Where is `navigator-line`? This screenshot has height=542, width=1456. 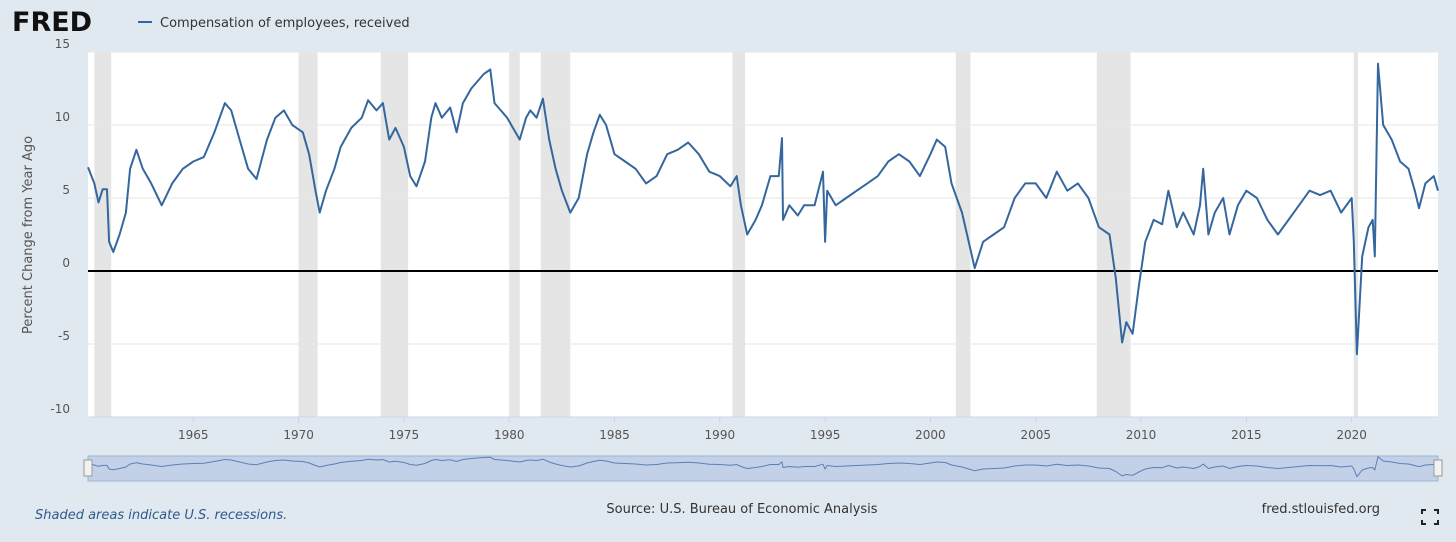
navigator-line is located at coordinates (763, 467).